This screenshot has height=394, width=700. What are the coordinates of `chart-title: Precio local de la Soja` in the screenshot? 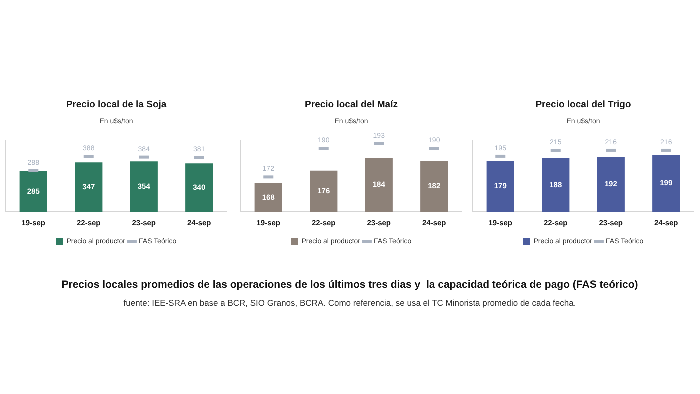 It's located at (117, 104).